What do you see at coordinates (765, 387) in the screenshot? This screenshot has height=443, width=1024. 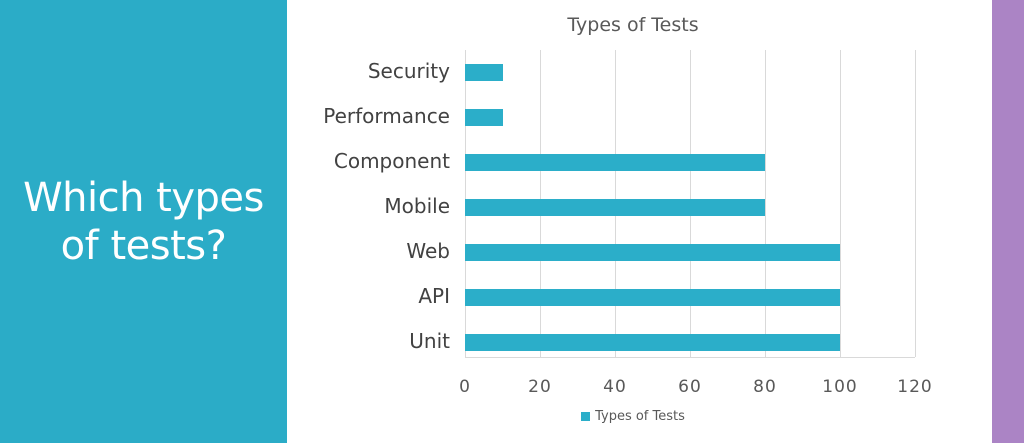 I see `x-tick-label: 80` at bounding box center [765, 387].